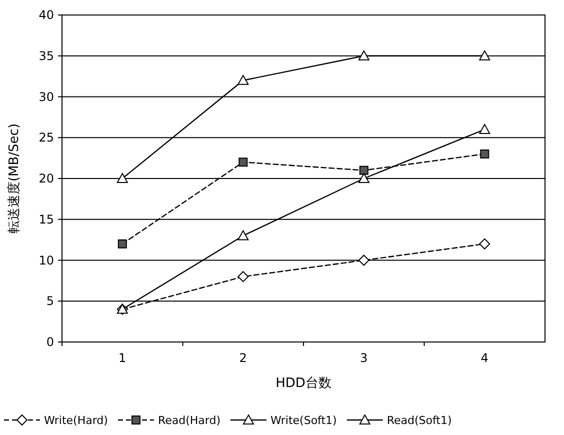  I want to click on x-axis-title: HDD台数, so click(304, 383).